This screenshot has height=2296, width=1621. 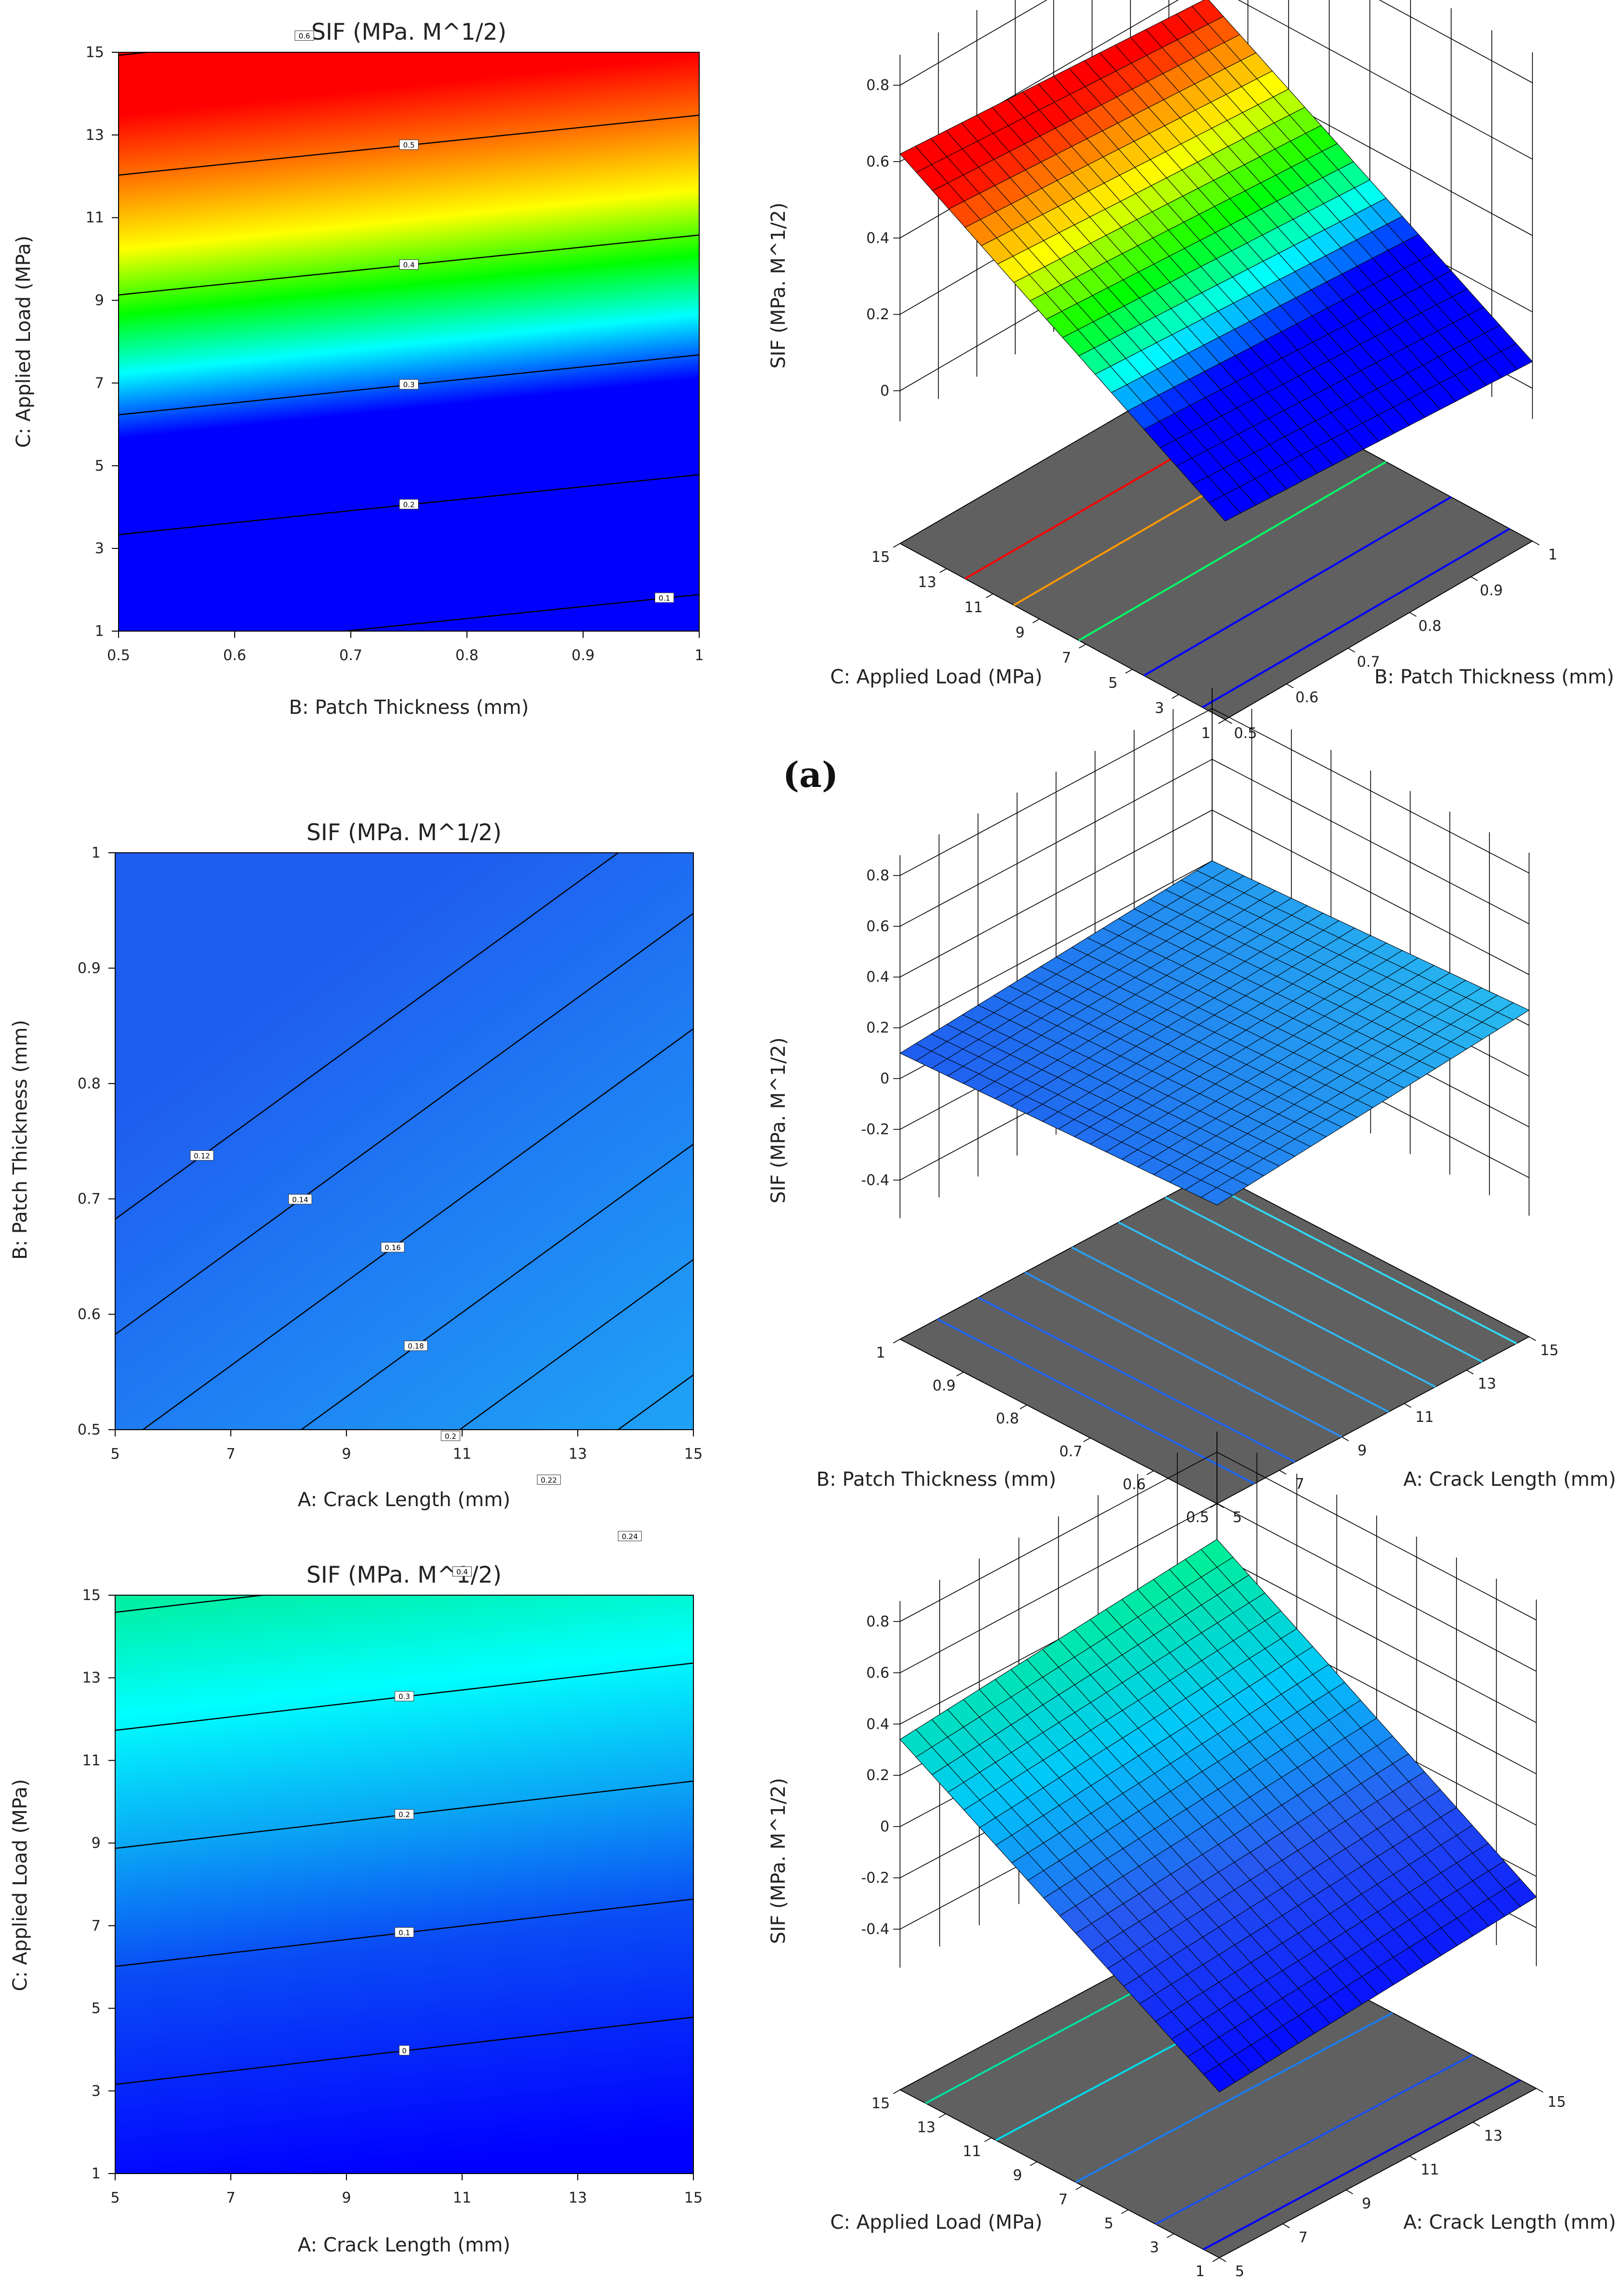 What do you see at coordinates (409, 264) in the screenshot?
I see `contour-label: 0.4` at bounding box center [409, 264].